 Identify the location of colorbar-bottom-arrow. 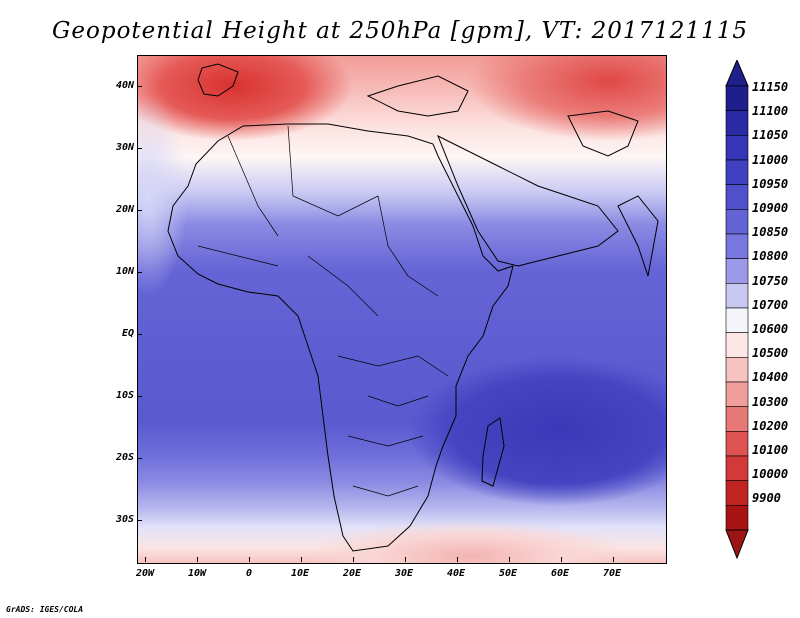
(737, 544).